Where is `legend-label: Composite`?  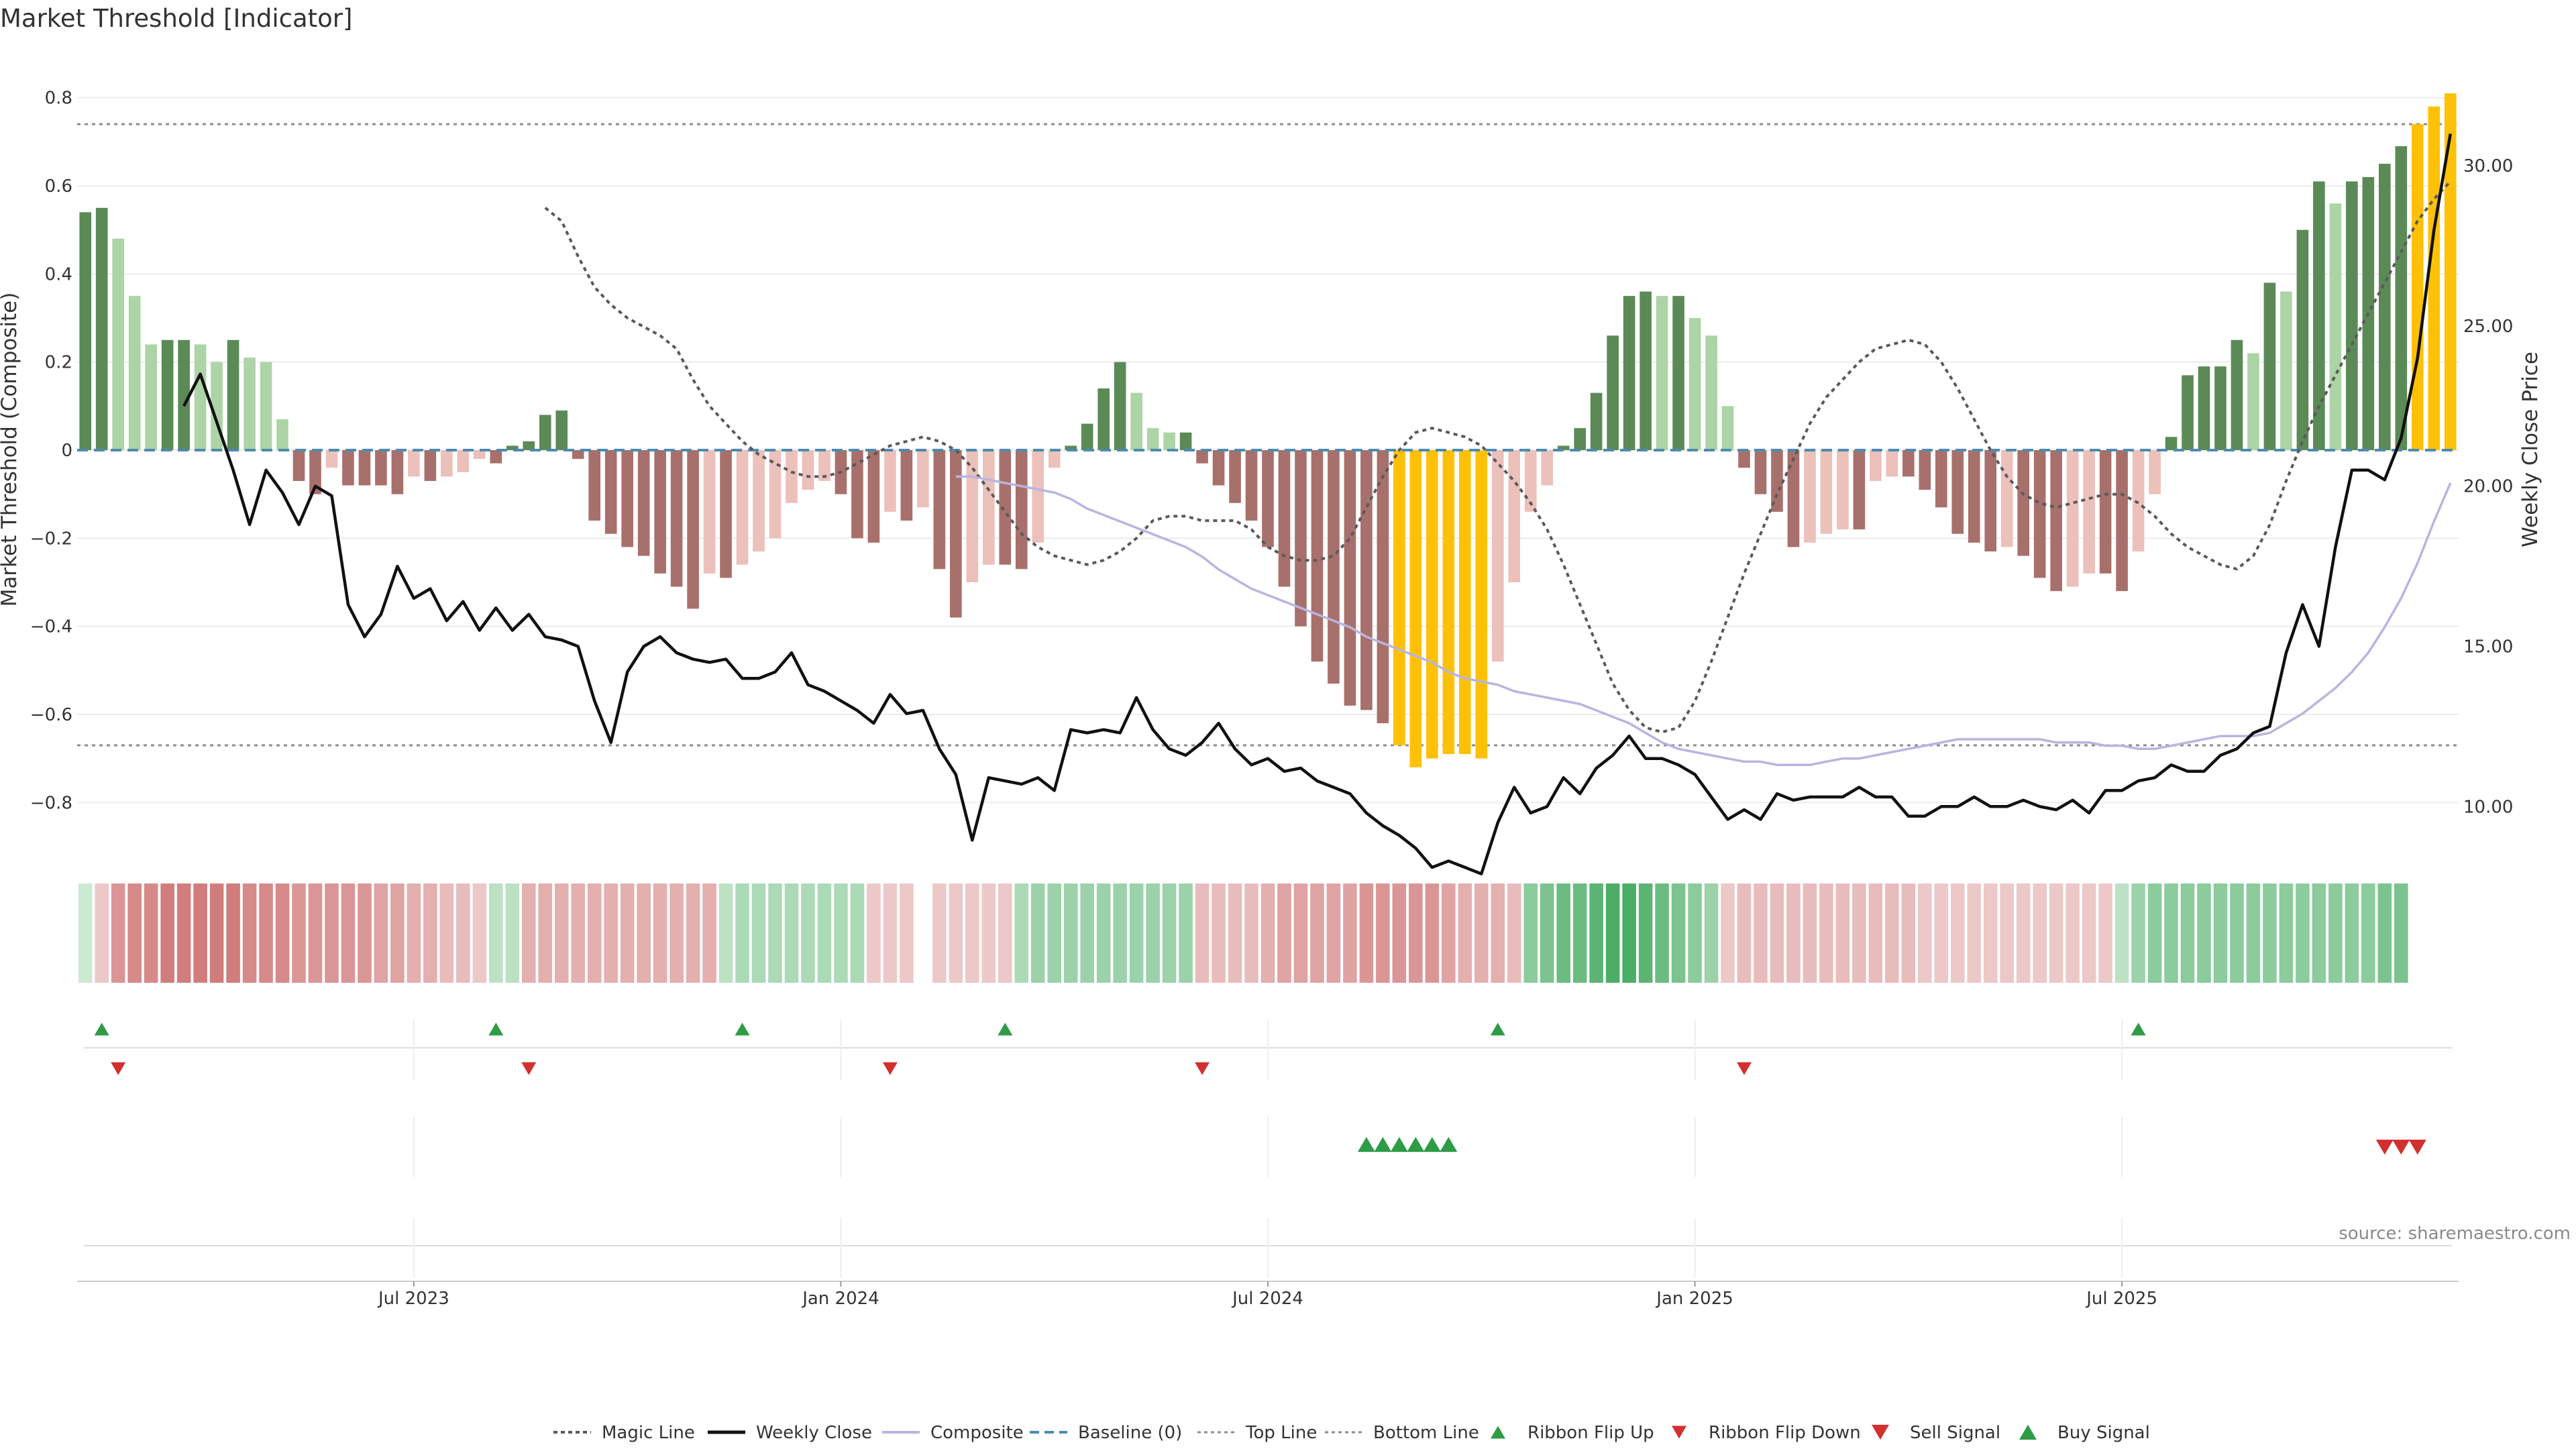
legend-label: Composite is located at coordinates (977, 1433).